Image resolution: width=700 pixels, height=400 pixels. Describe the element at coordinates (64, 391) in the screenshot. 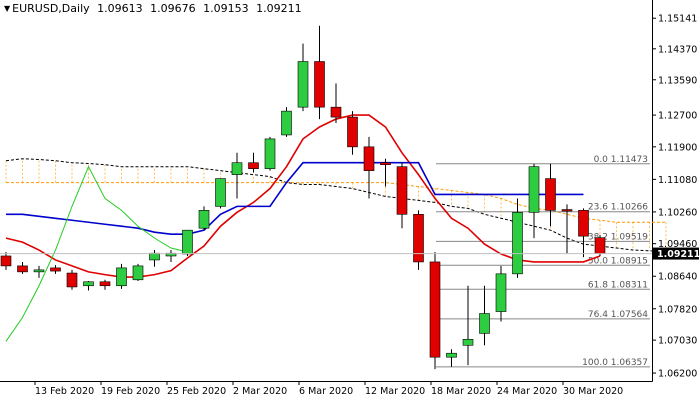

I see `time-tick-label: 13 Feb 2020` at that location.